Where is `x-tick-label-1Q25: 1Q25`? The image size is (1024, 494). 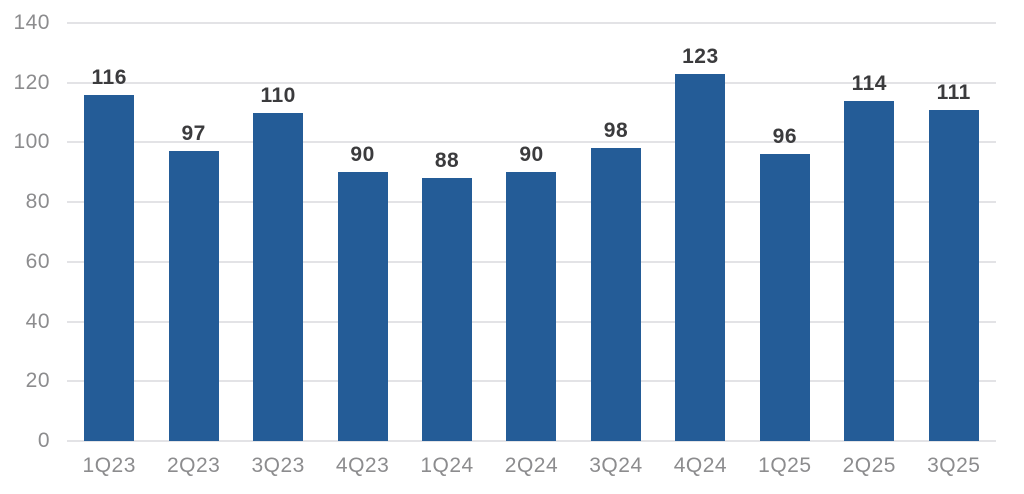 x-tick-label-1Q25: 1Q25 is located at coordinates (785, 465).